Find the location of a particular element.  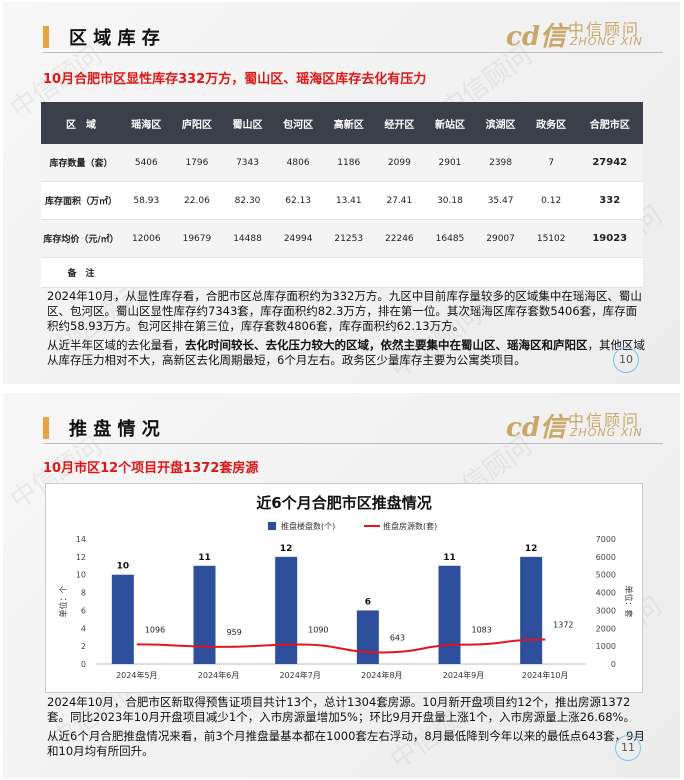

x-tick-label: 2024年5月 is located at coordinates (136, 675).